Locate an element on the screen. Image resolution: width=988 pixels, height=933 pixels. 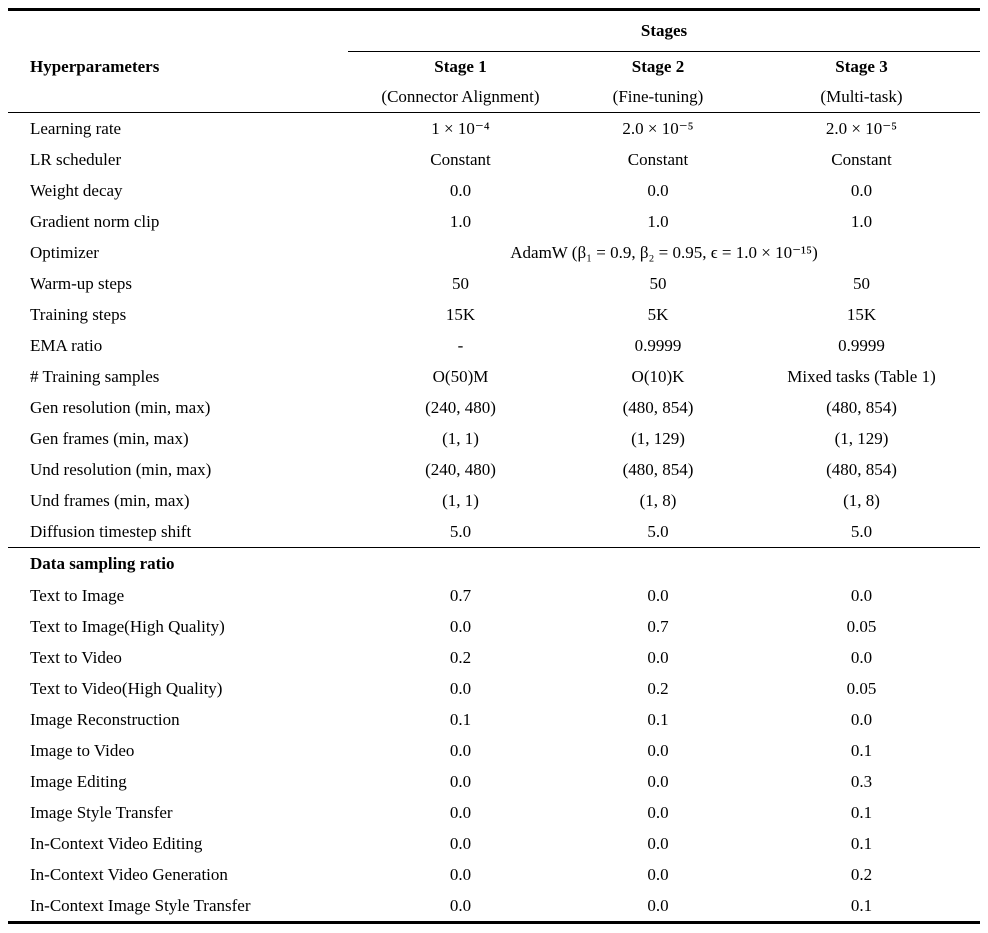
row-label: Text to Video is located at coordinates (76, 657).